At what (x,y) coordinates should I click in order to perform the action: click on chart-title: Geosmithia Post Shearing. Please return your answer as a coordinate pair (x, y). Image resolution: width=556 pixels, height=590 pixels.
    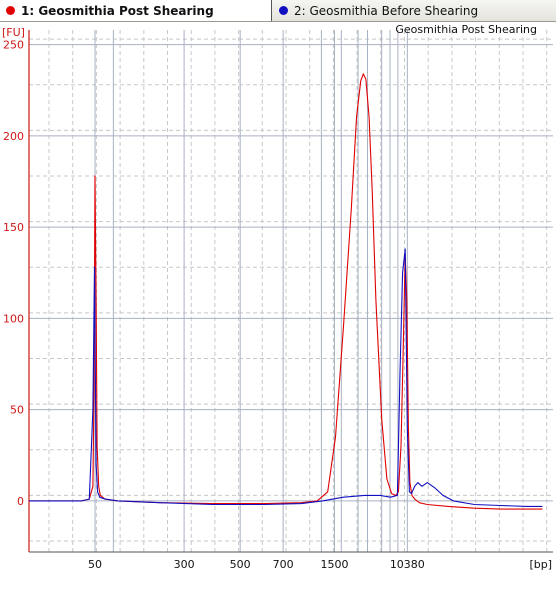
    Looking at the image, I should click on (466, 29).